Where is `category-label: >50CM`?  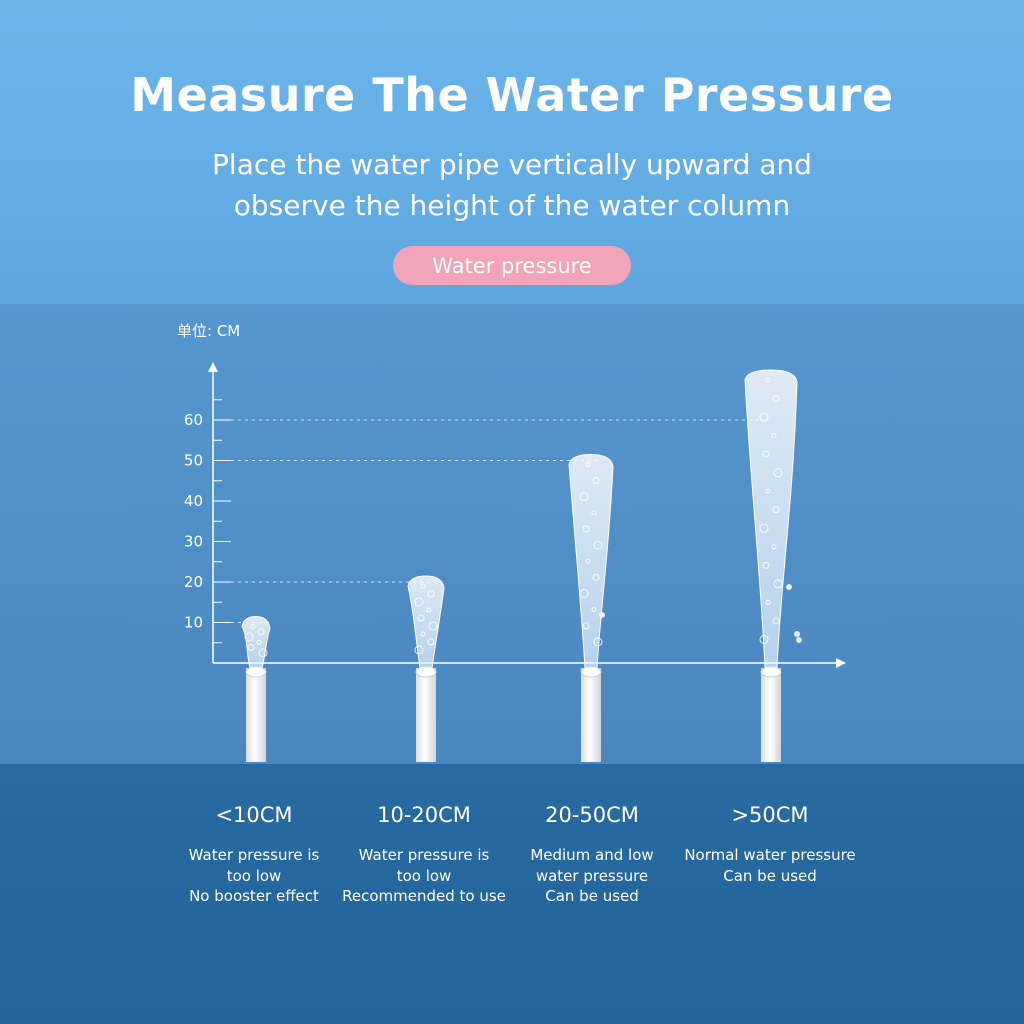
category-label: >50CM is located at coordinates (770, 815).